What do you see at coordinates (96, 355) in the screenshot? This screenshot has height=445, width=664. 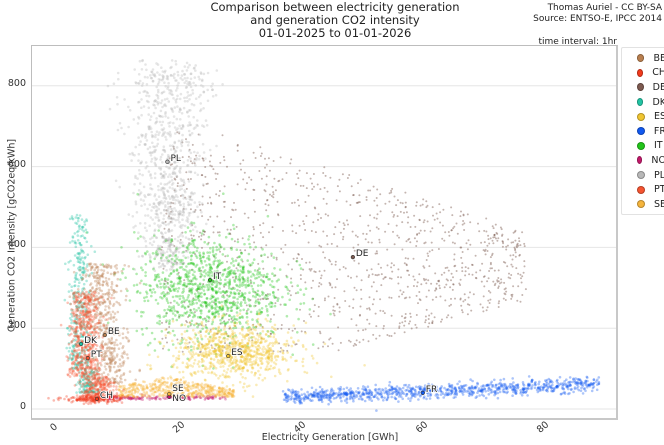 I see `centroid-label-pt: PT` at bounding box center [96, 355].